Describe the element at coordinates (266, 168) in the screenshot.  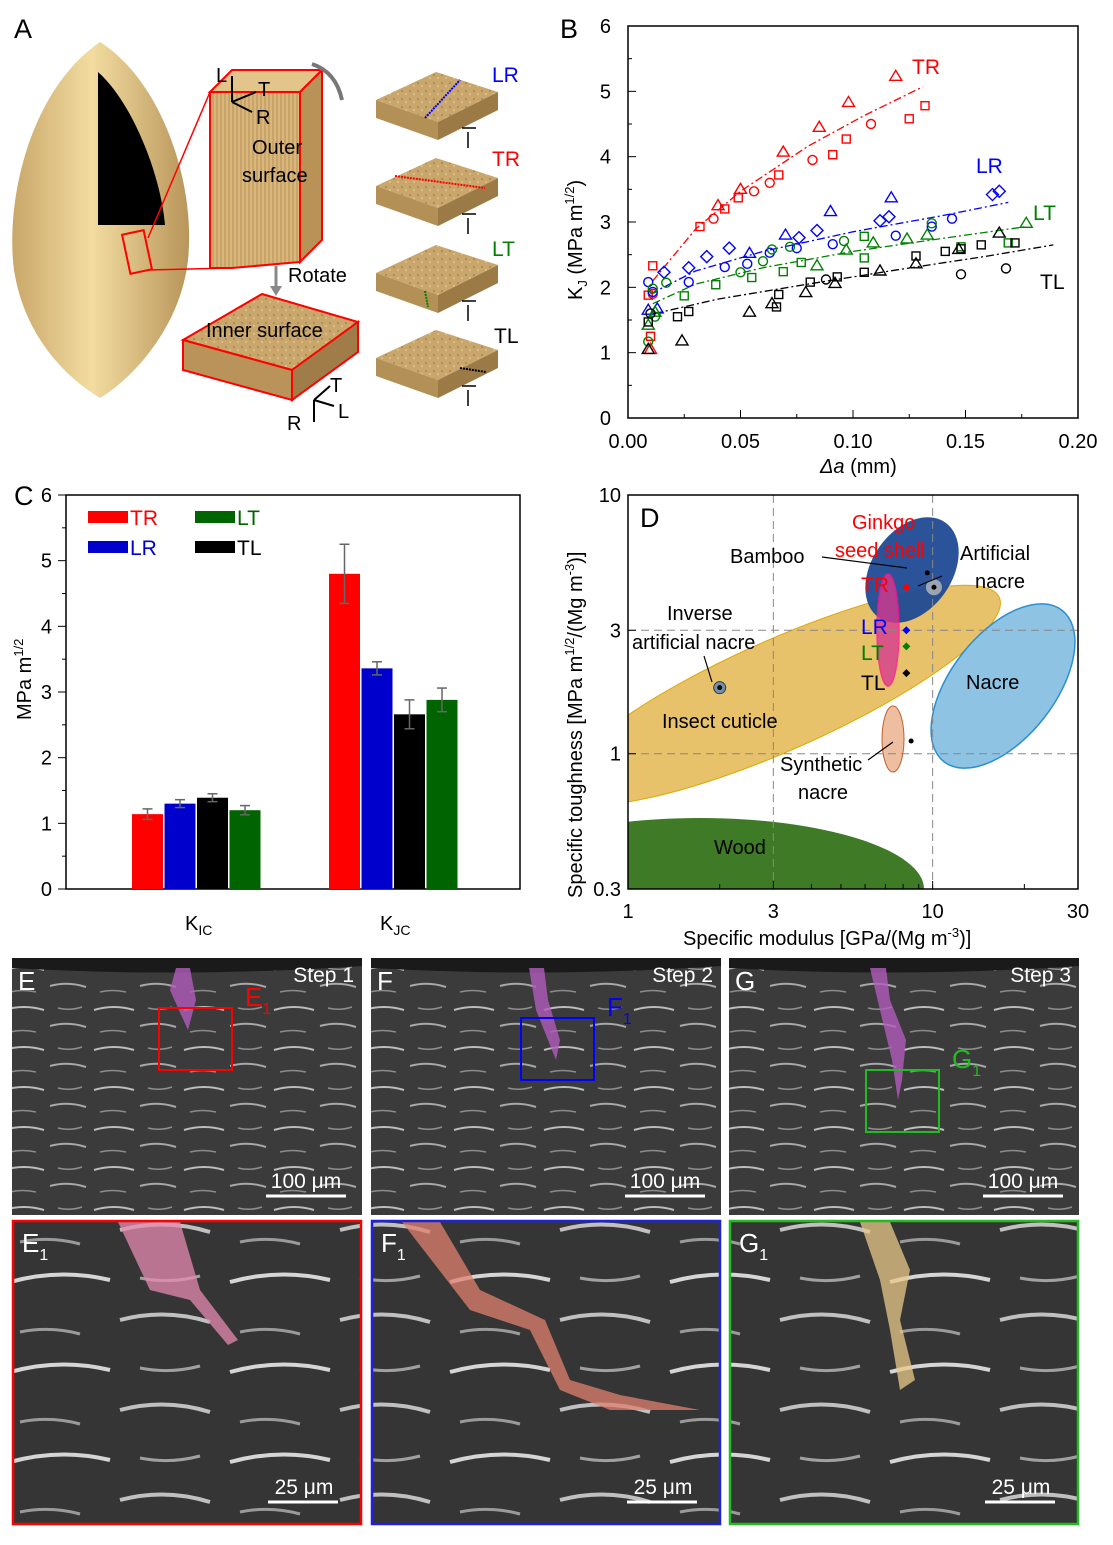
I see `outer-block` at that location.